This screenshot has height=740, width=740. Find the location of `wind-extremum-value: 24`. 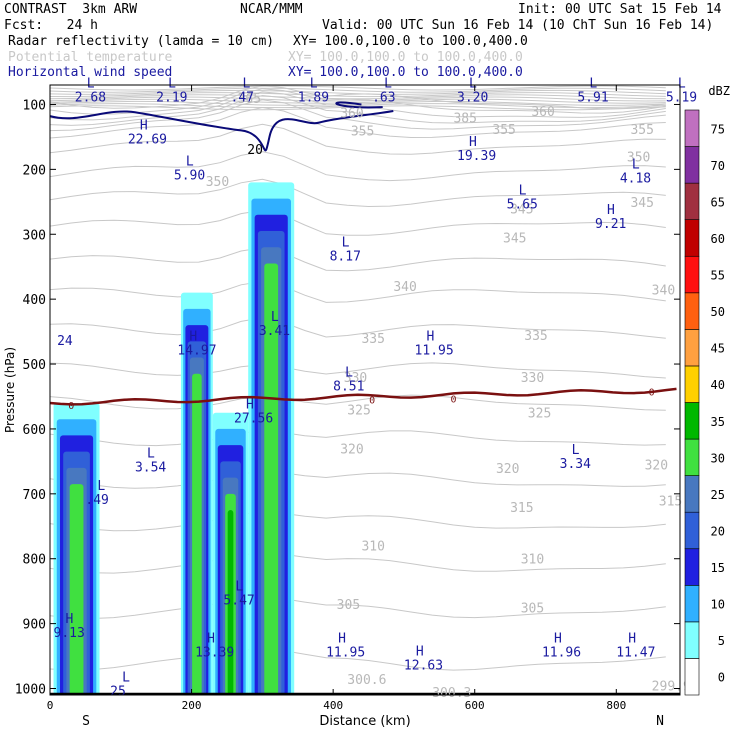

wind-extremum-value: 24 is located at coordinates (65, 341).